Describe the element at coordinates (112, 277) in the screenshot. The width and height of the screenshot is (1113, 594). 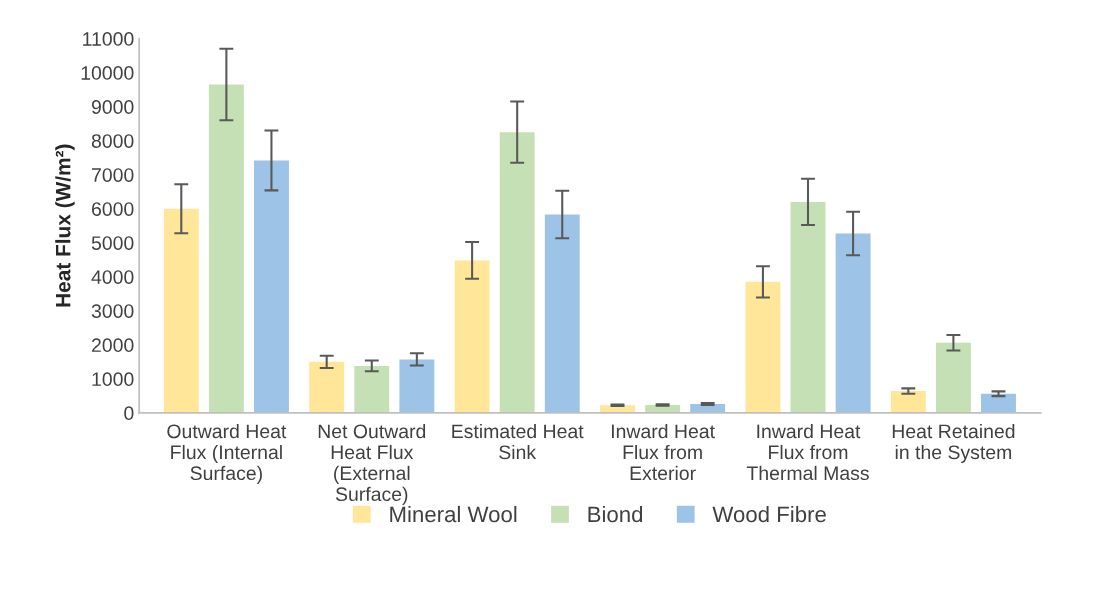
I see `y-tick-label: 4000` at that location.